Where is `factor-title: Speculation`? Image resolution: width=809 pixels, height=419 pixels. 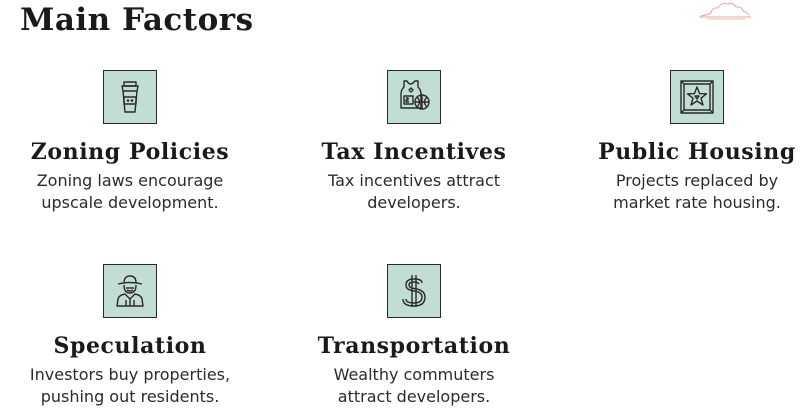 factor-title: Speculation is located at coordinates (130, 346).